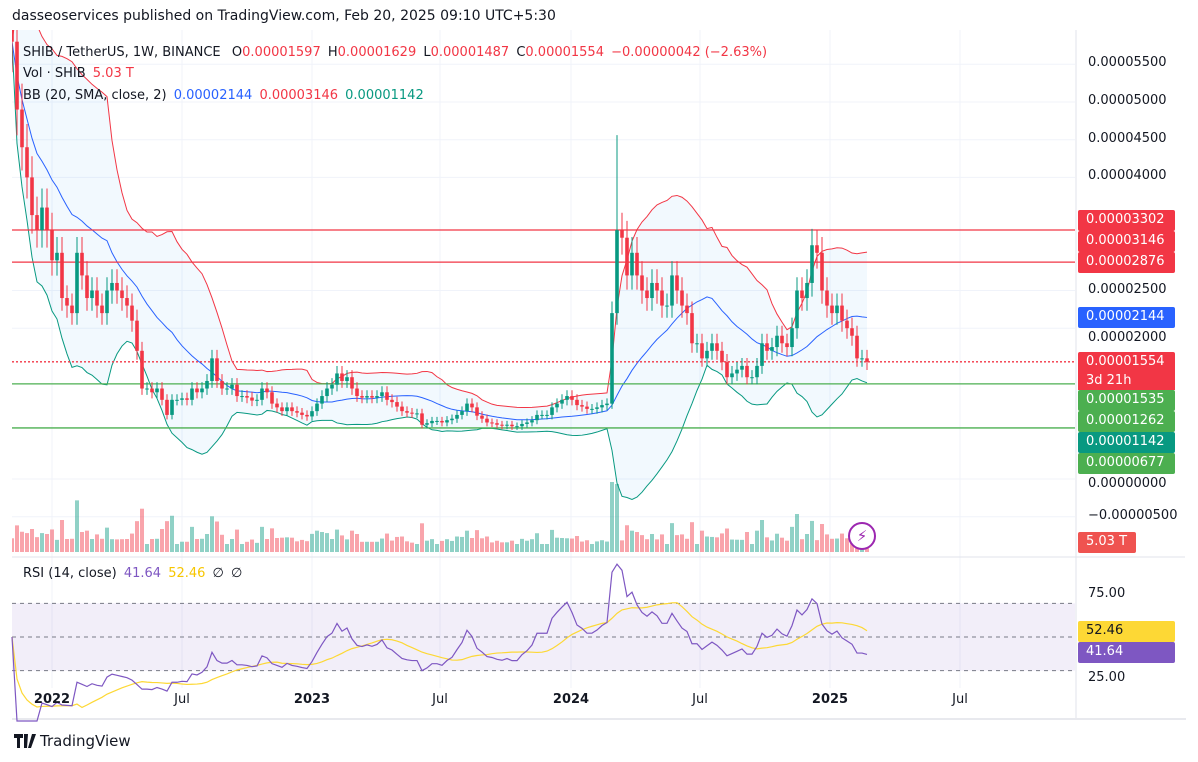 This screenshot has height=762, width=1198. I want to click on volume-value: 5.03 T, so click(113, 73).